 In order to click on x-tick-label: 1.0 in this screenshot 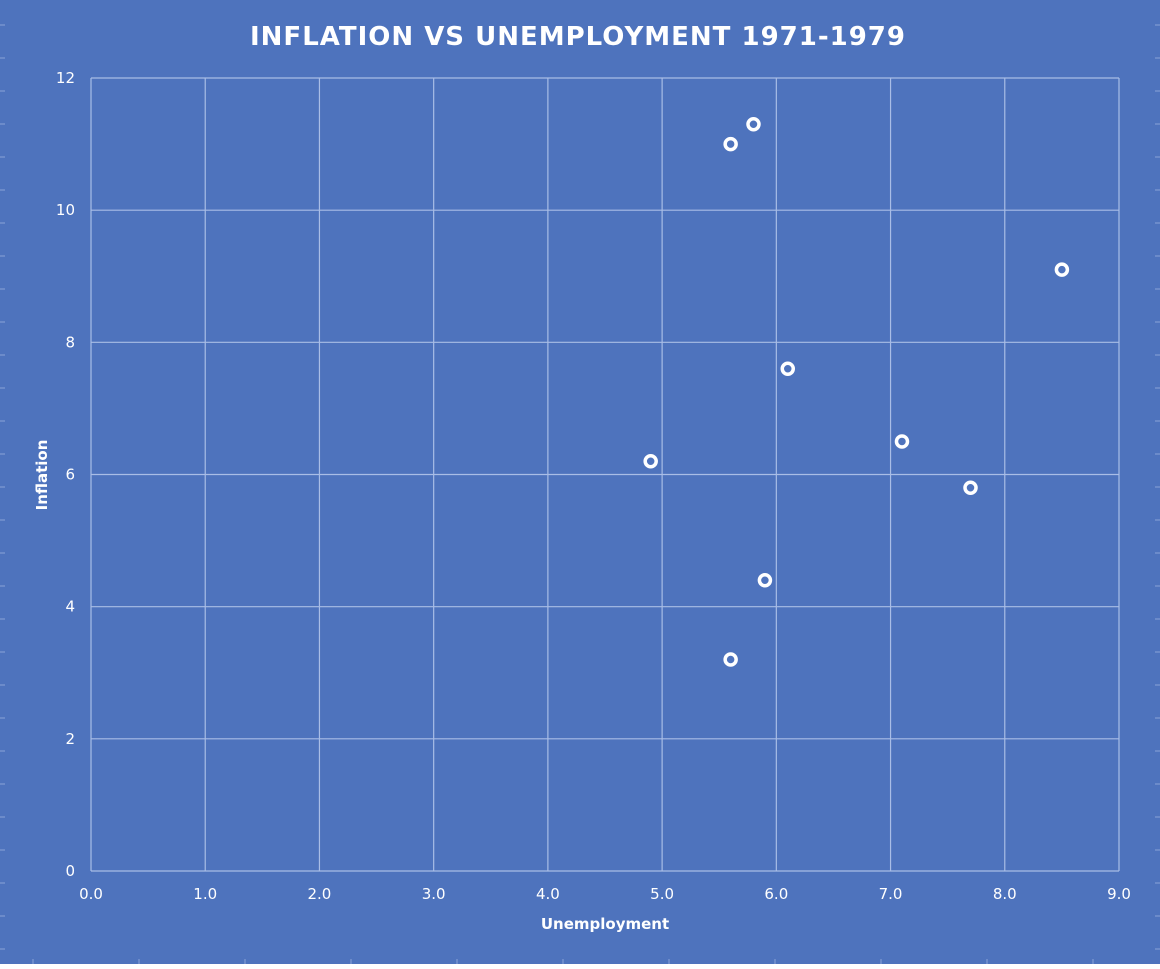, I will do `click(205, 894)`.